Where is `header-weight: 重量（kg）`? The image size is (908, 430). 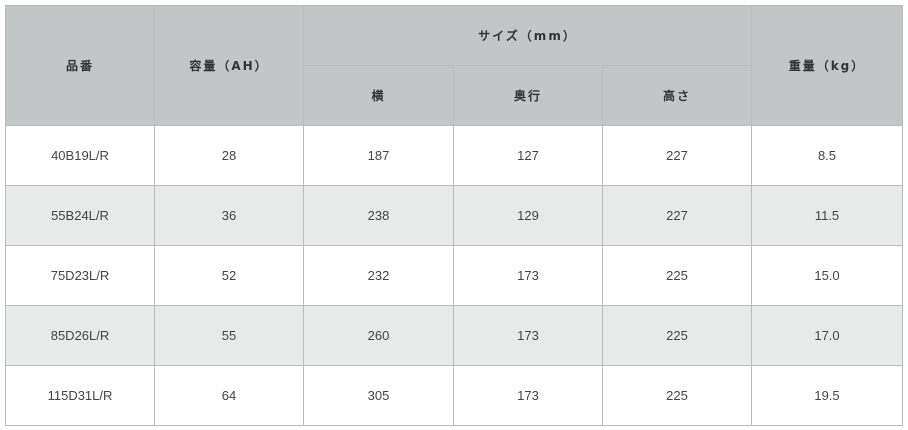
header-weight: 重量（kg） is located at coordinates (827, 65).